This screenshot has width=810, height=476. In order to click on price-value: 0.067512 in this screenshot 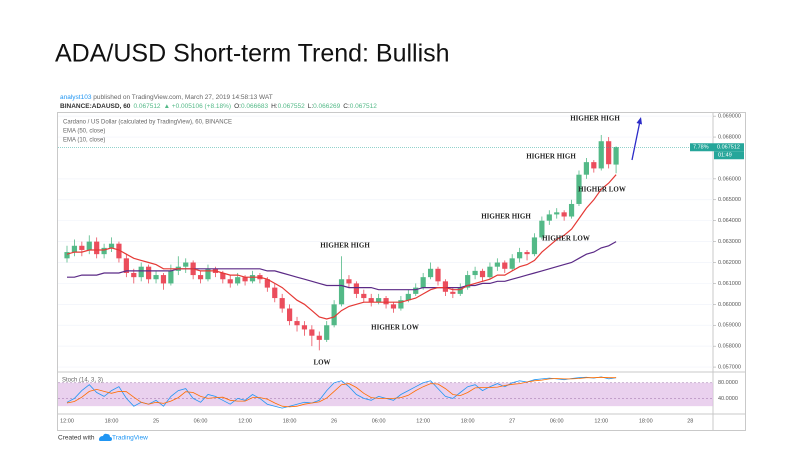, I will do `click(728, 148)`.